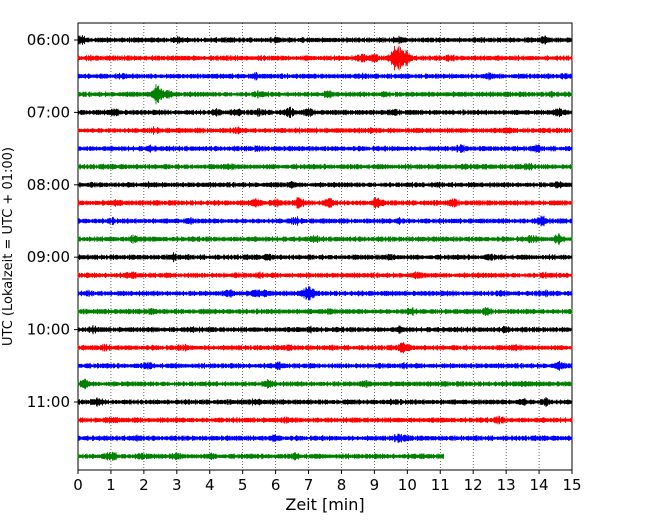  What do you see at coordinates (440, 485) in the screenshot?
I see `x-tick-label: 11` at bounding box center [440, 485].